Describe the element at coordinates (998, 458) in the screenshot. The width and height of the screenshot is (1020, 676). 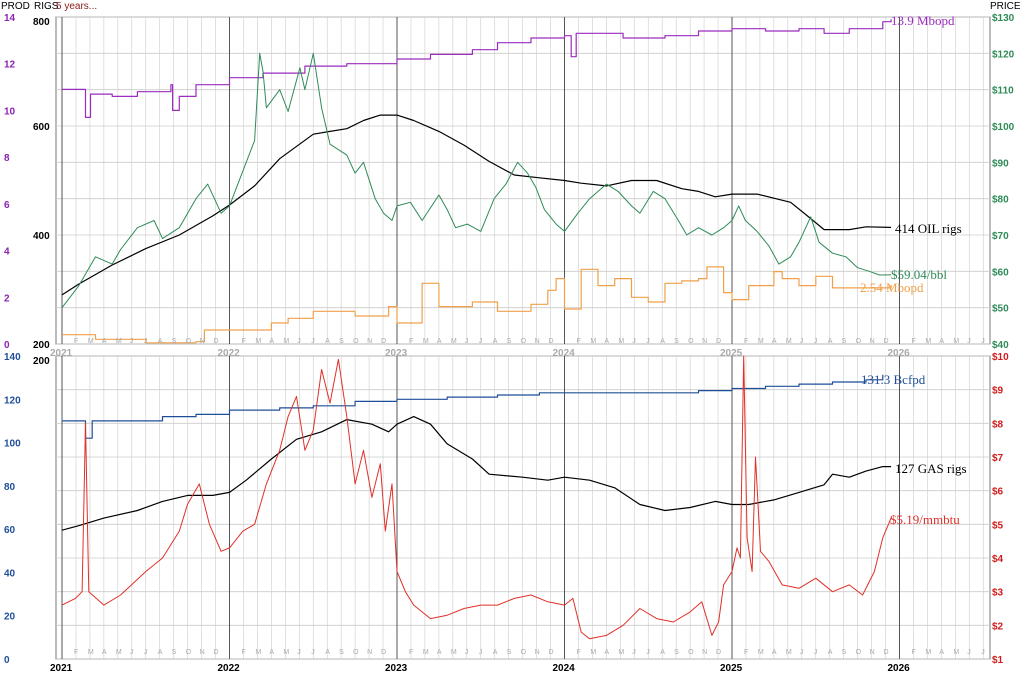
I see `price-tick-label: $7` at that location.